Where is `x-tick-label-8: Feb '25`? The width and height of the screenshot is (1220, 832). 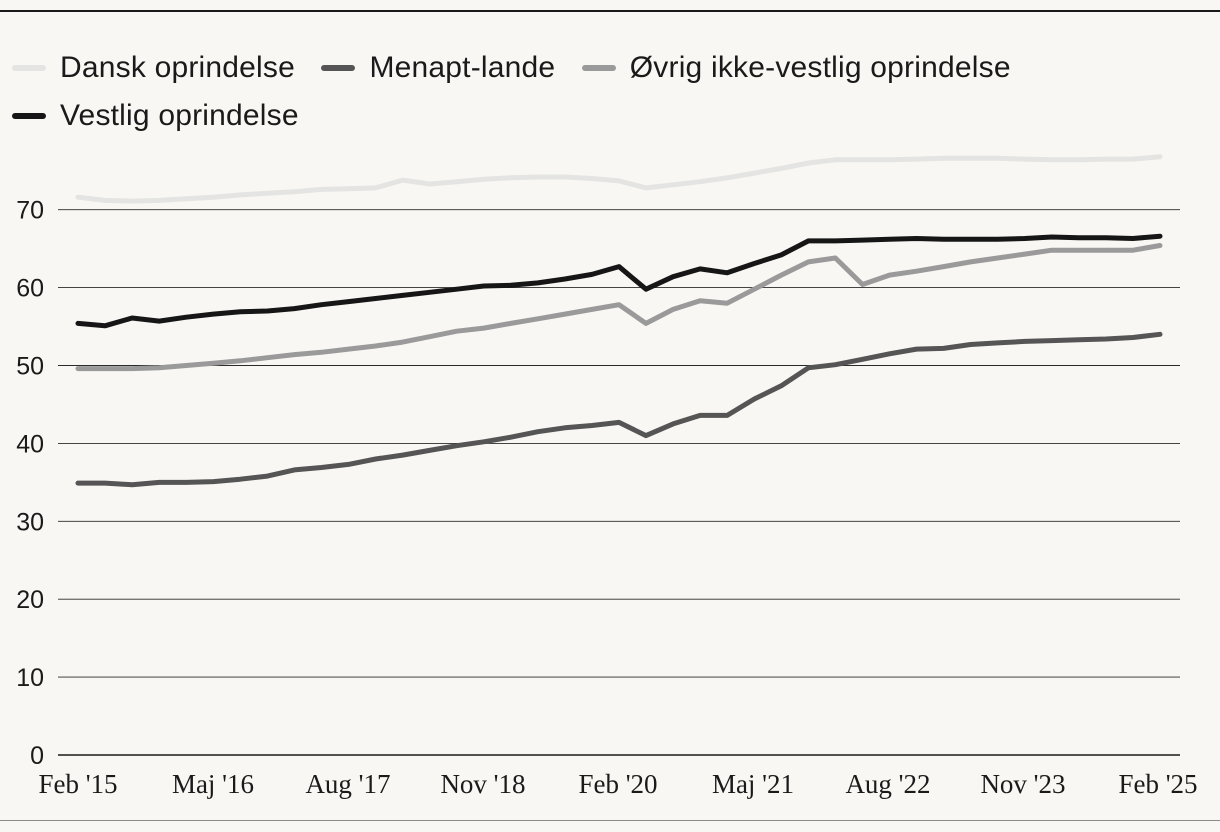 x-tick-label-8: Feb '25 is located at coordinates (1157, 784).